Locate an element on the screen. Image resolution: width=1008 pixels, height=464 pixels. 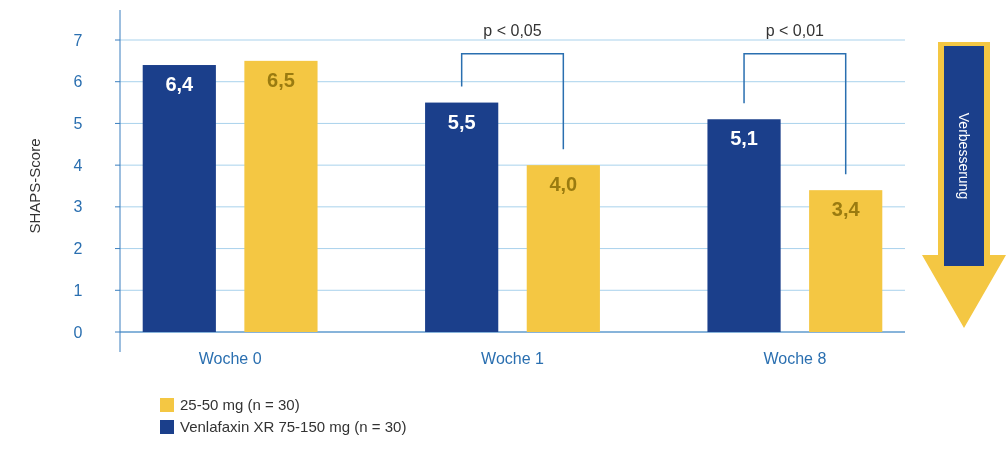
y-tick-label: 0 is located at coordinates (78, 332).